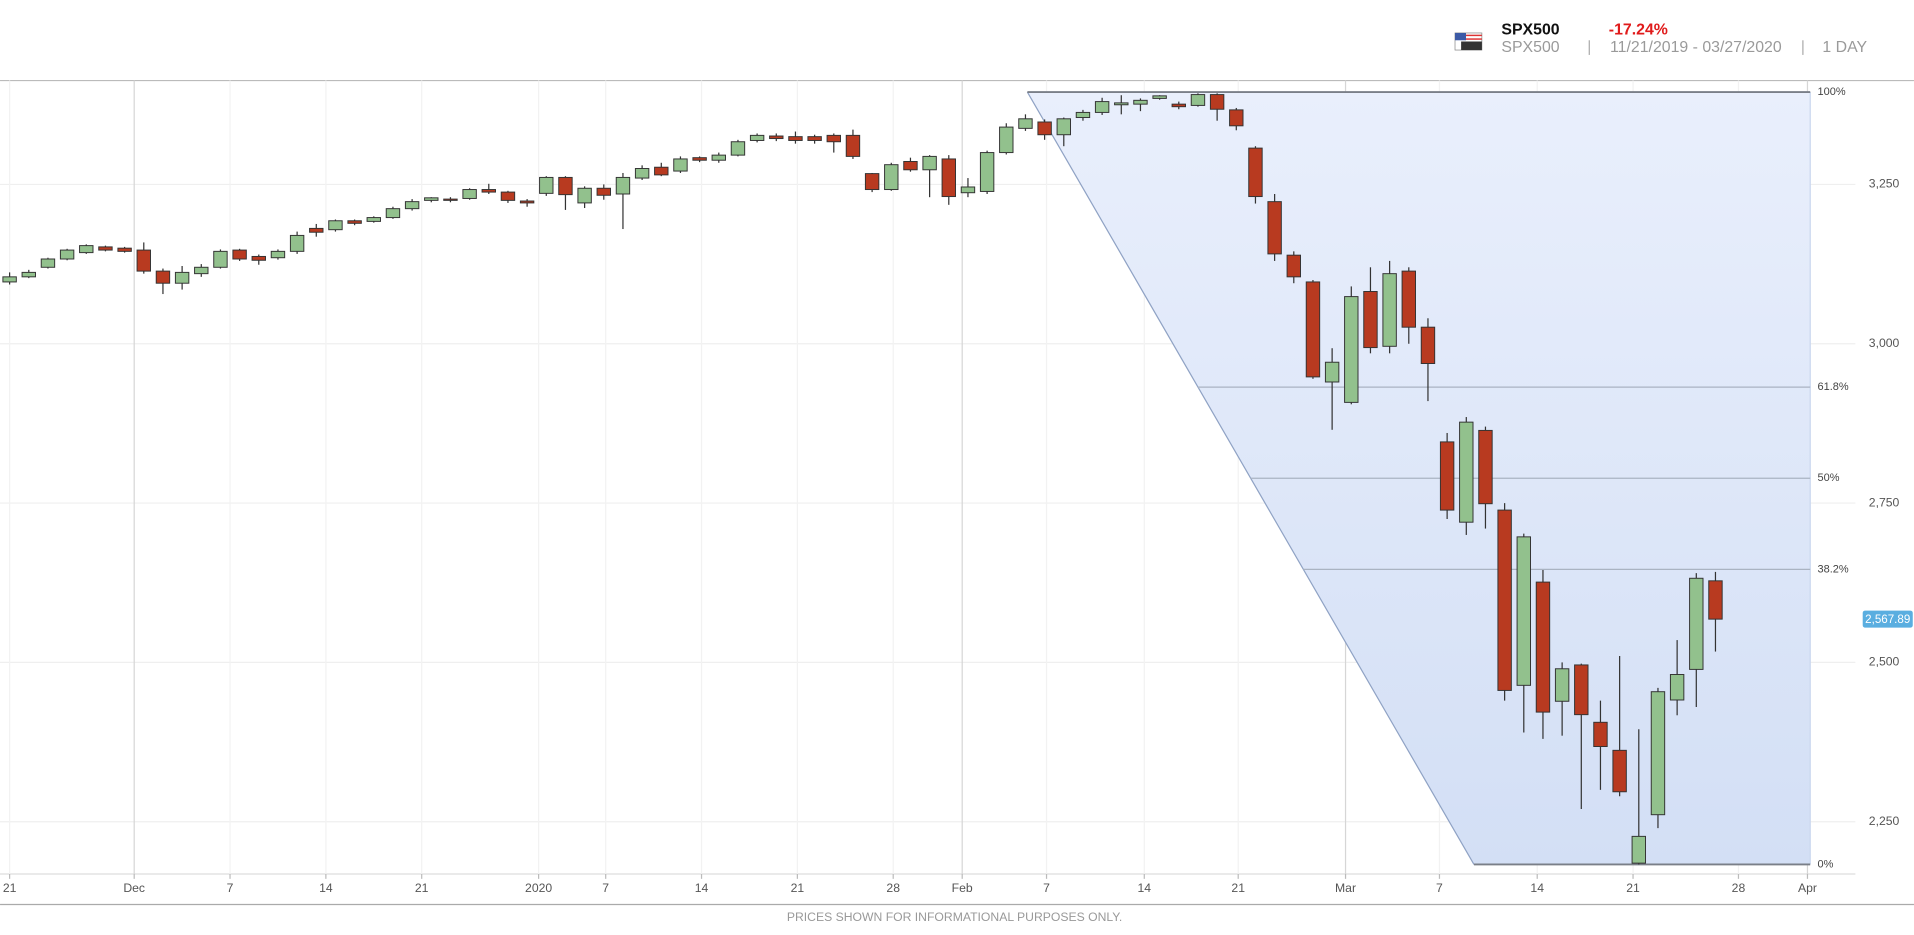 This screenshot has width=1914, height=935. I want to click on y-tick-label: 3,000, so click(1884, 343).